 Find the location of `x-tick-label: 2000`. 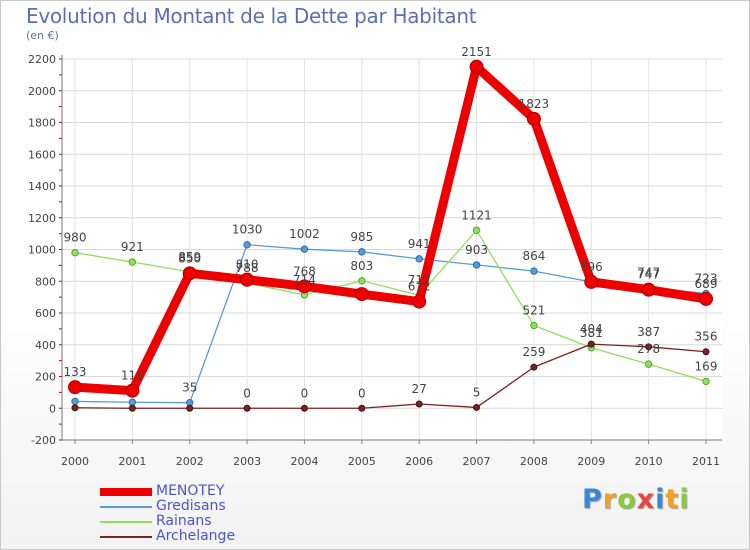

x-tick-label: 2000 is located at coordinates (75, 461).